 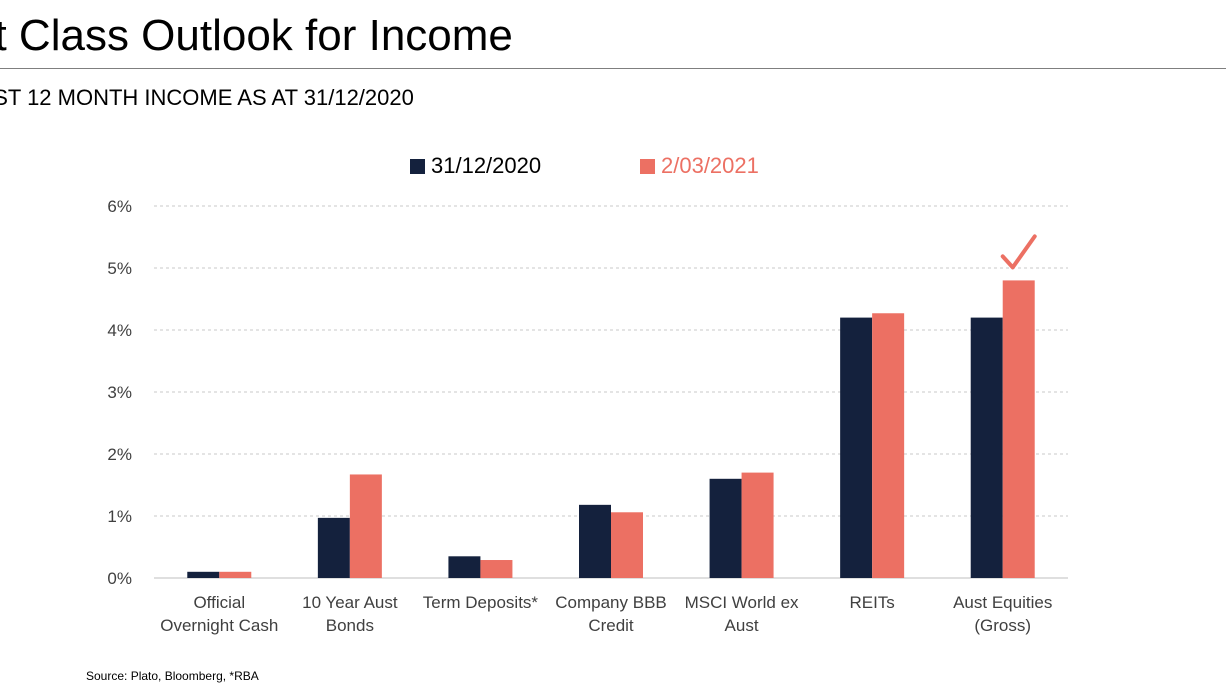 I want to click on y-tick-label: 4%, so click(x=119, y=330).